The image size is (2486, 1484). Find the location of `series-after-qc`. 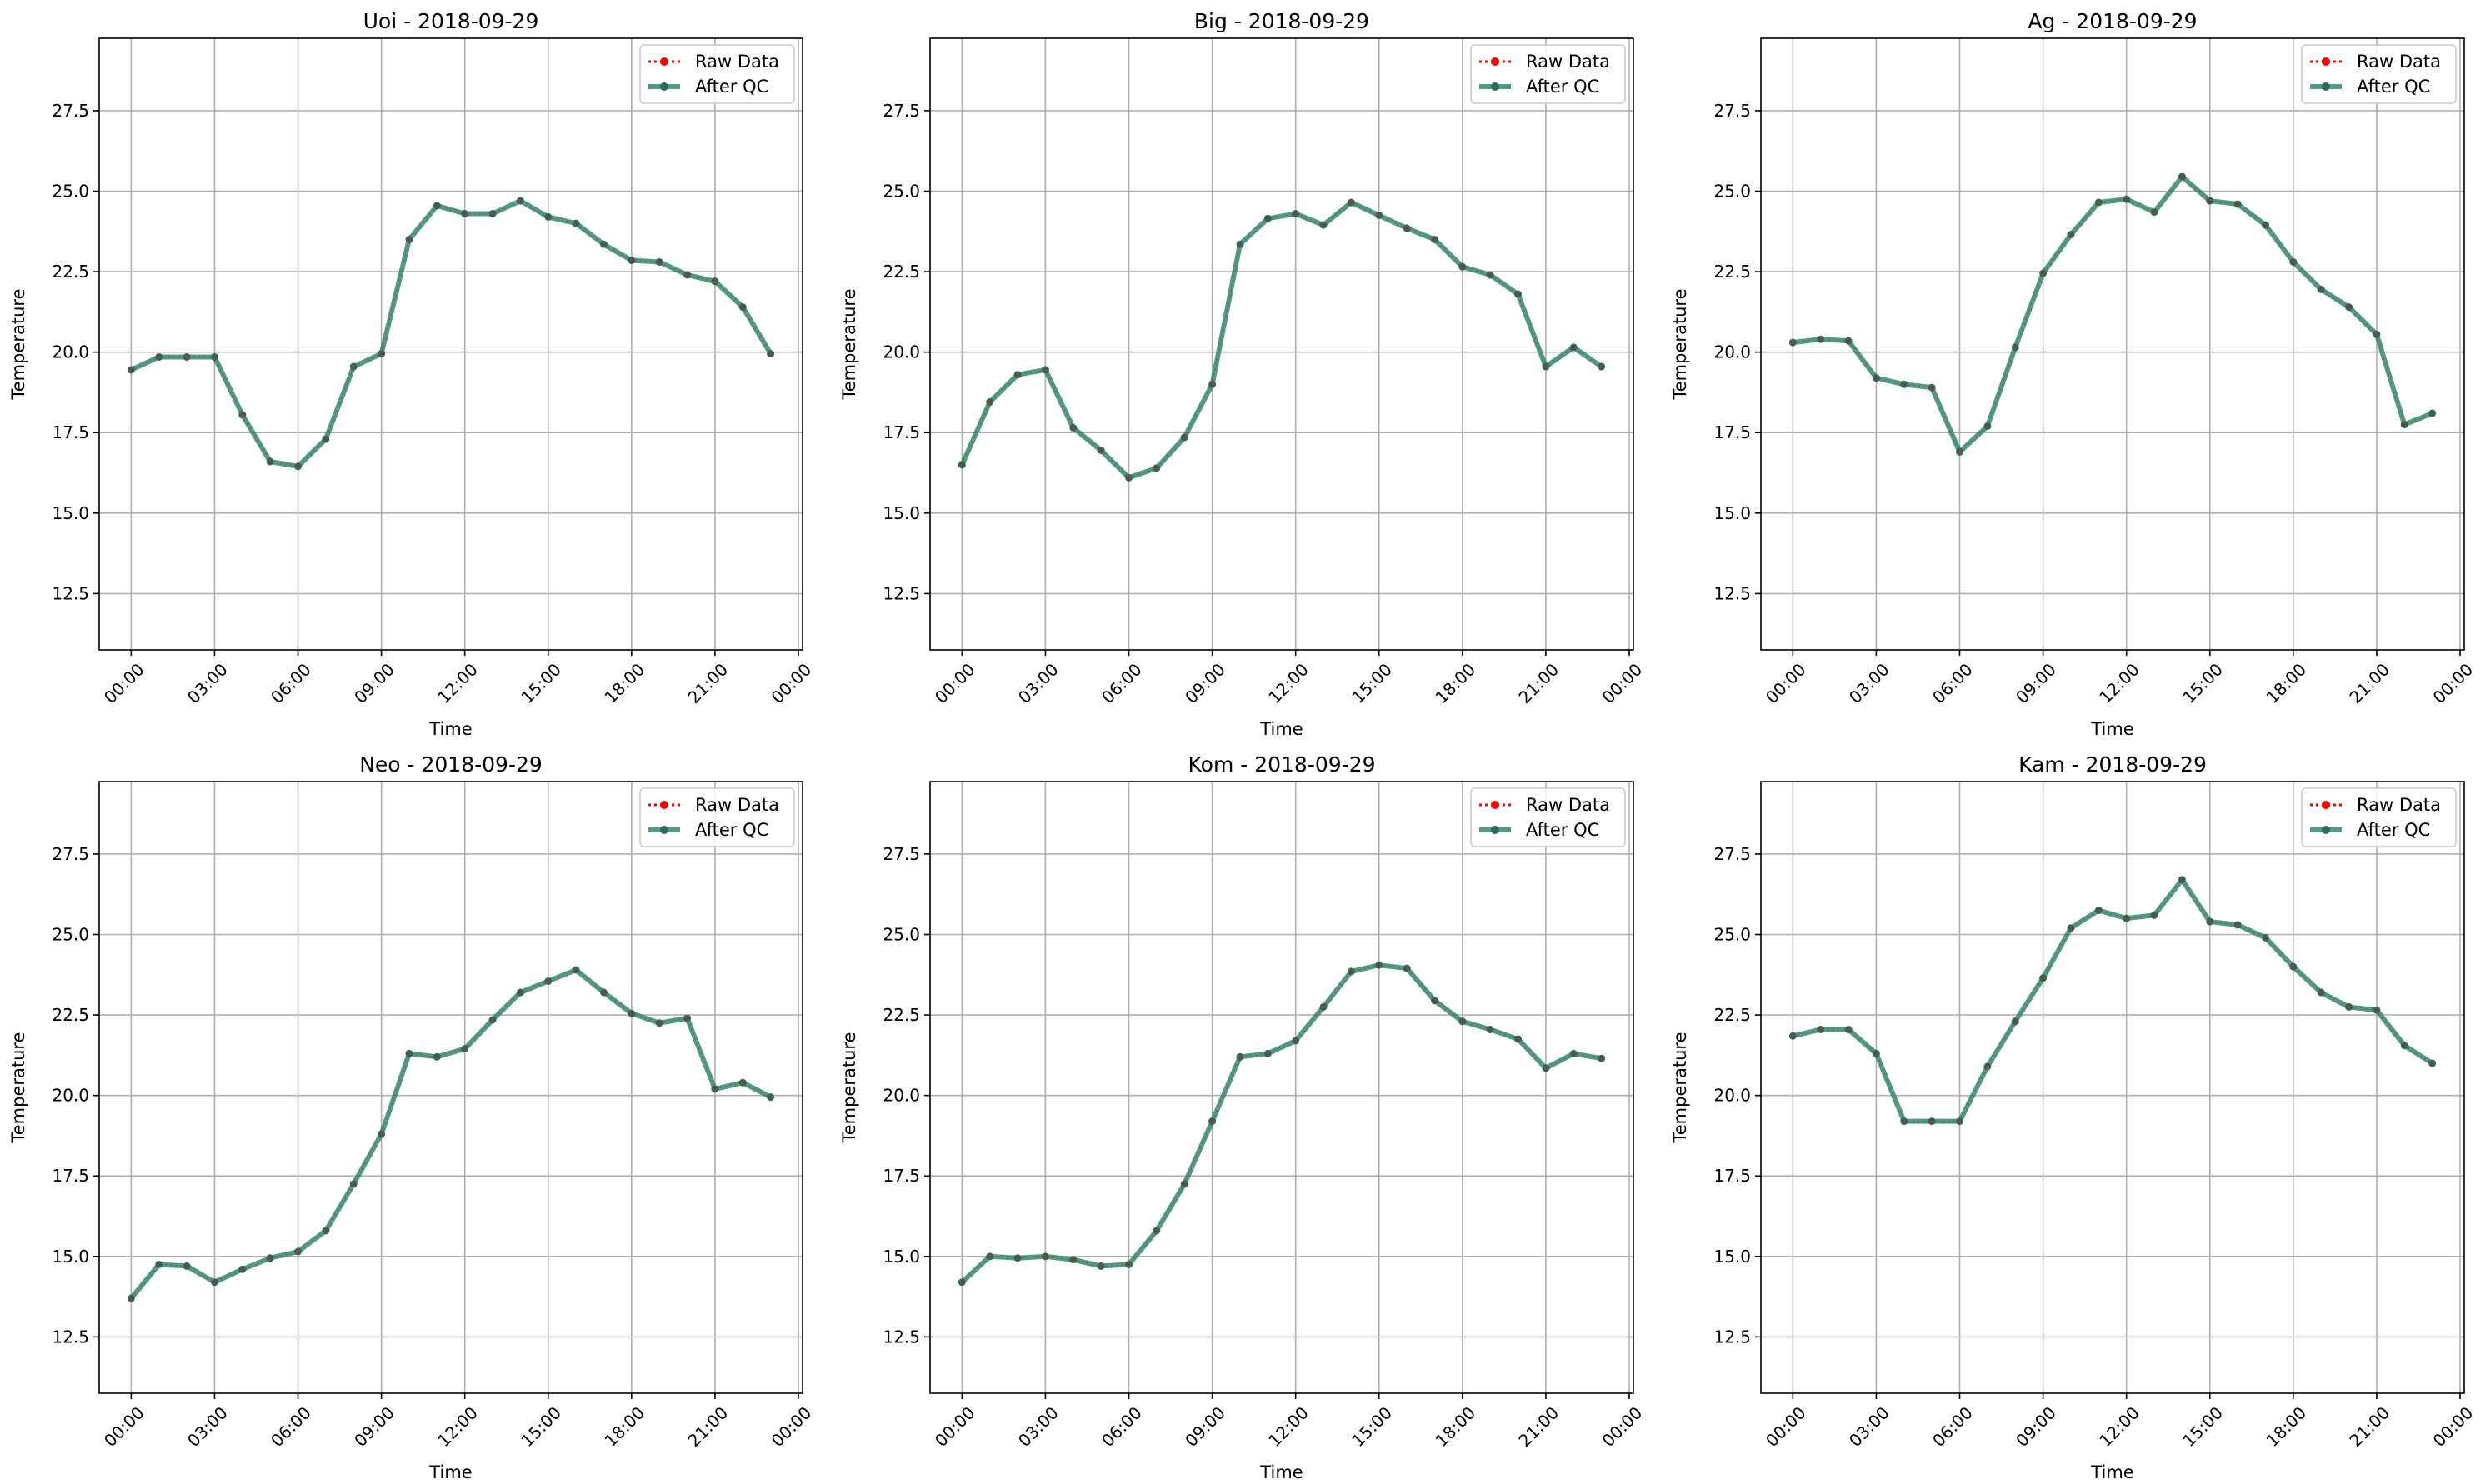

series-after-qc is located at coordinates (451, 1134).